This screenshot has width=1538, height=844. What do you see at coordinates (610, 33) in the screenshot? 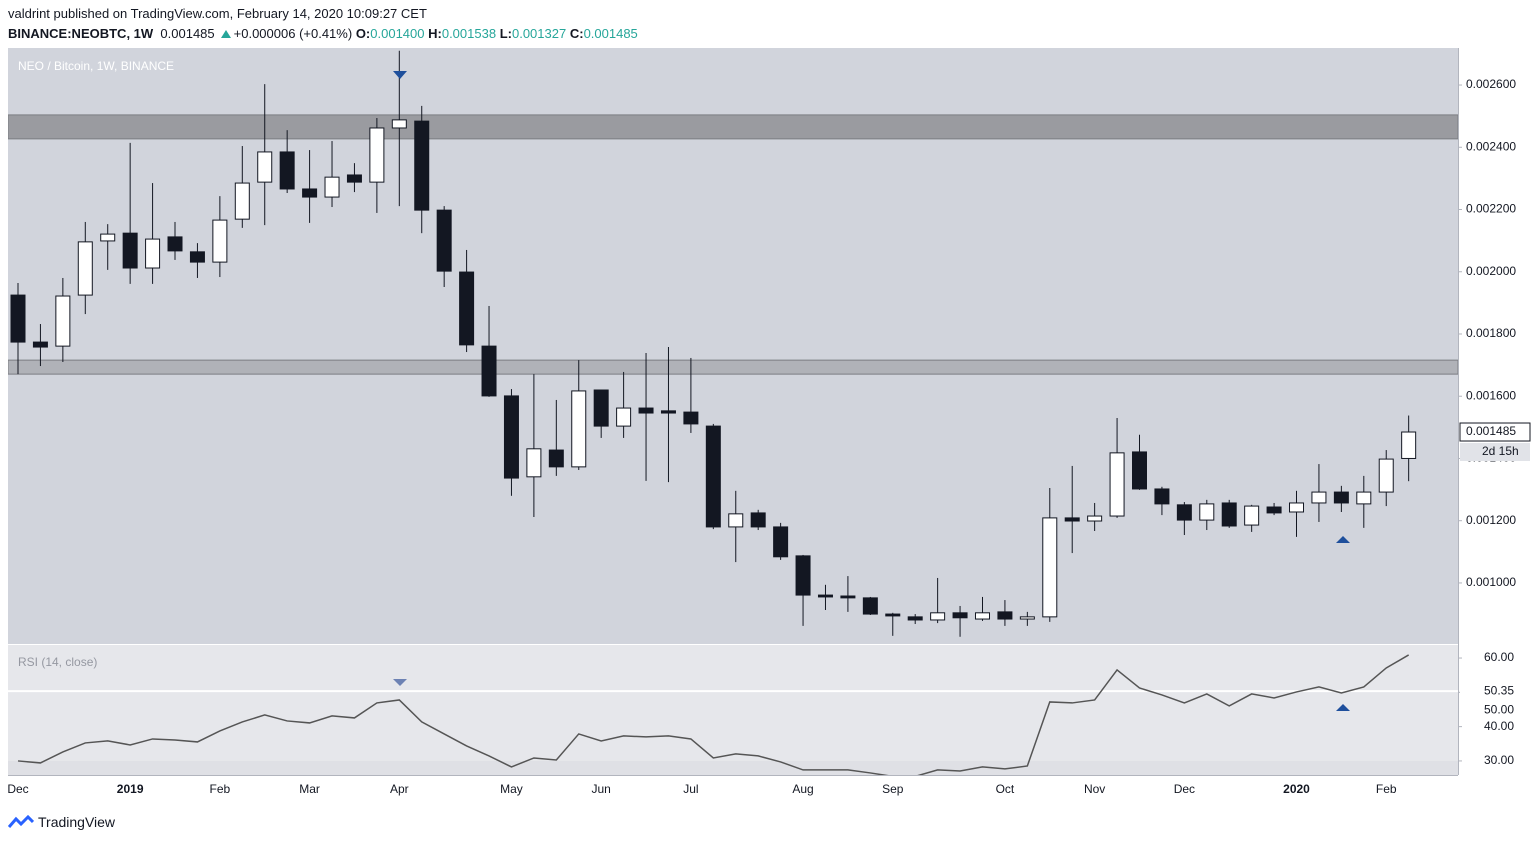
I see `ohlc-value: 0.001485` at bounding box center [610, 33].